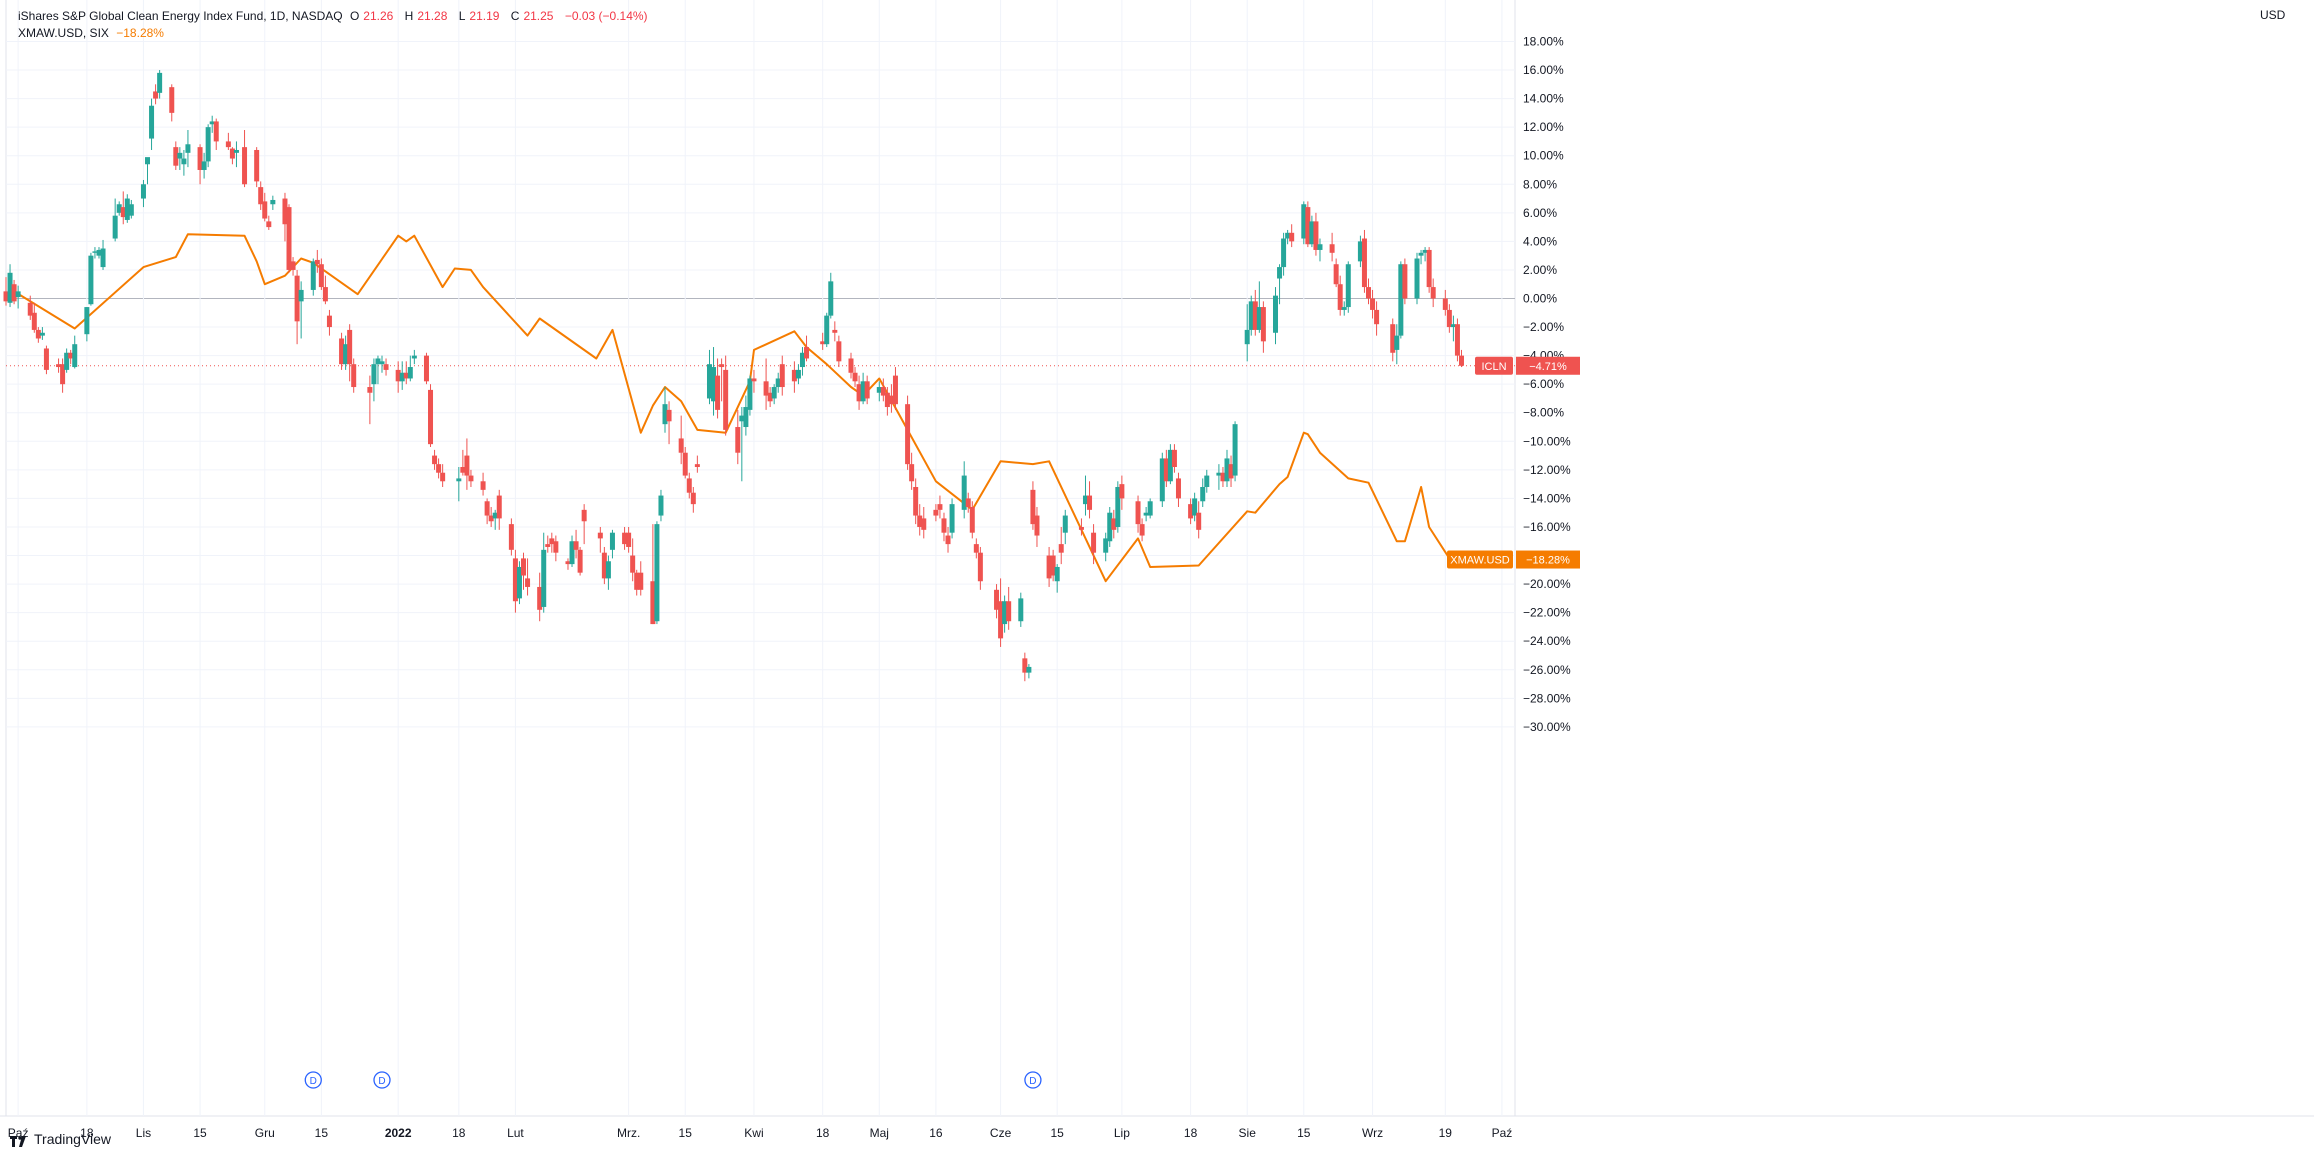  What do you see at coordinates (1493, 367) in the screenshot?
I see `series-name-text: ICLN` at bounding box center [1493, 367].